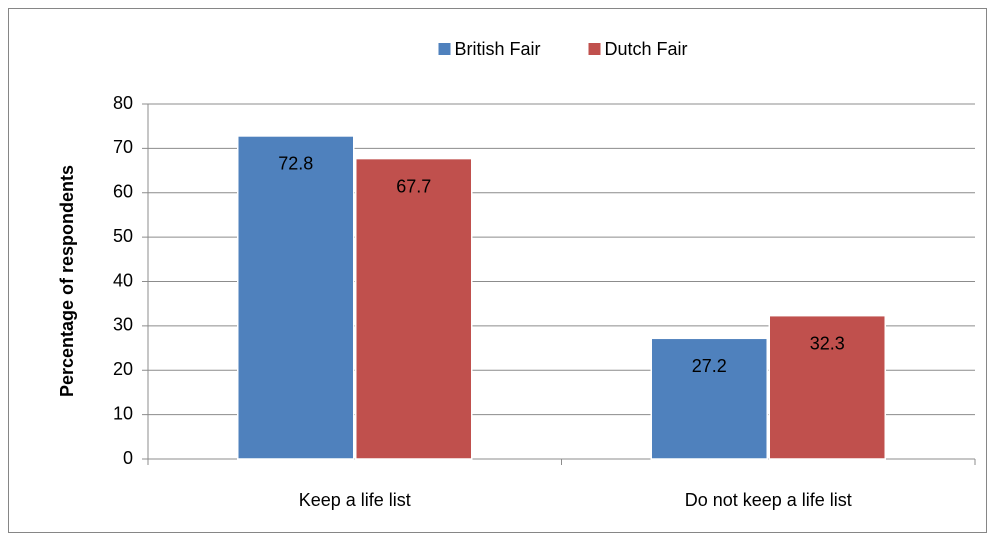 Image resolution: width=990 pixels, height=541 pixels. I want to click on y-tick-label: 20, so click(123, 369).